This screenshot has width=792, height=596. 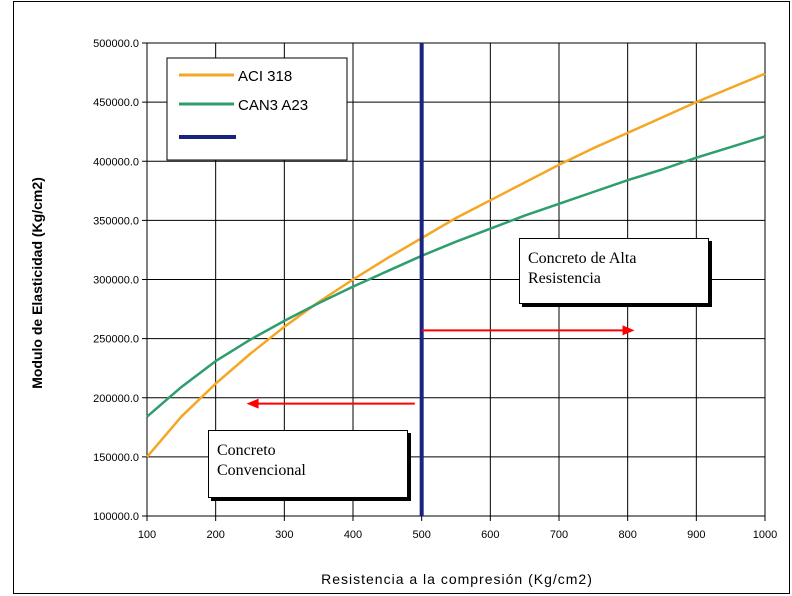 What do you see at coordinates (261, 470) in the screenshot?
I see `annotation-conventional-line2: Convencional` at bounding box center [261, 470].